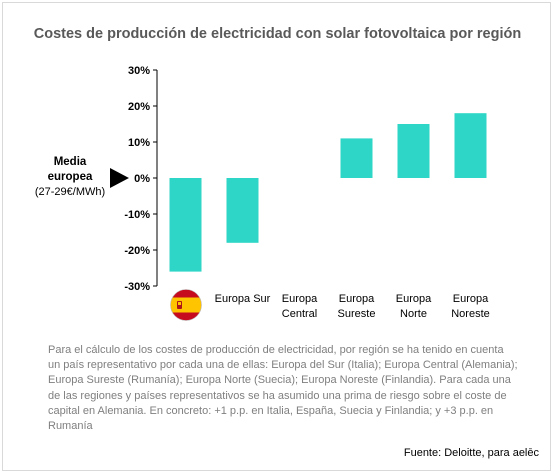  Describe the element at coordinates (137, 287) in the screenshot. I see `y-tick-label: -30%` at that location.